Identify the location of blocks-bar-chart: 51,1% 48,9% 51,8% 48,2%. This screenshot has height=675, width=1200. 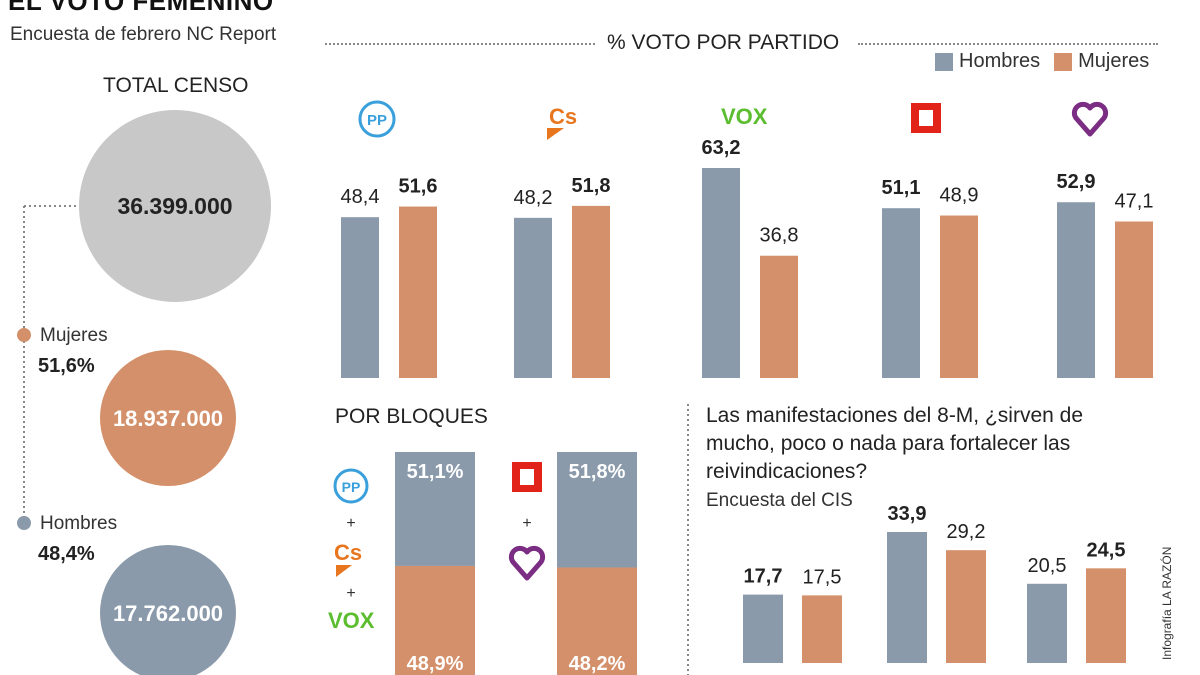
(516, 563).